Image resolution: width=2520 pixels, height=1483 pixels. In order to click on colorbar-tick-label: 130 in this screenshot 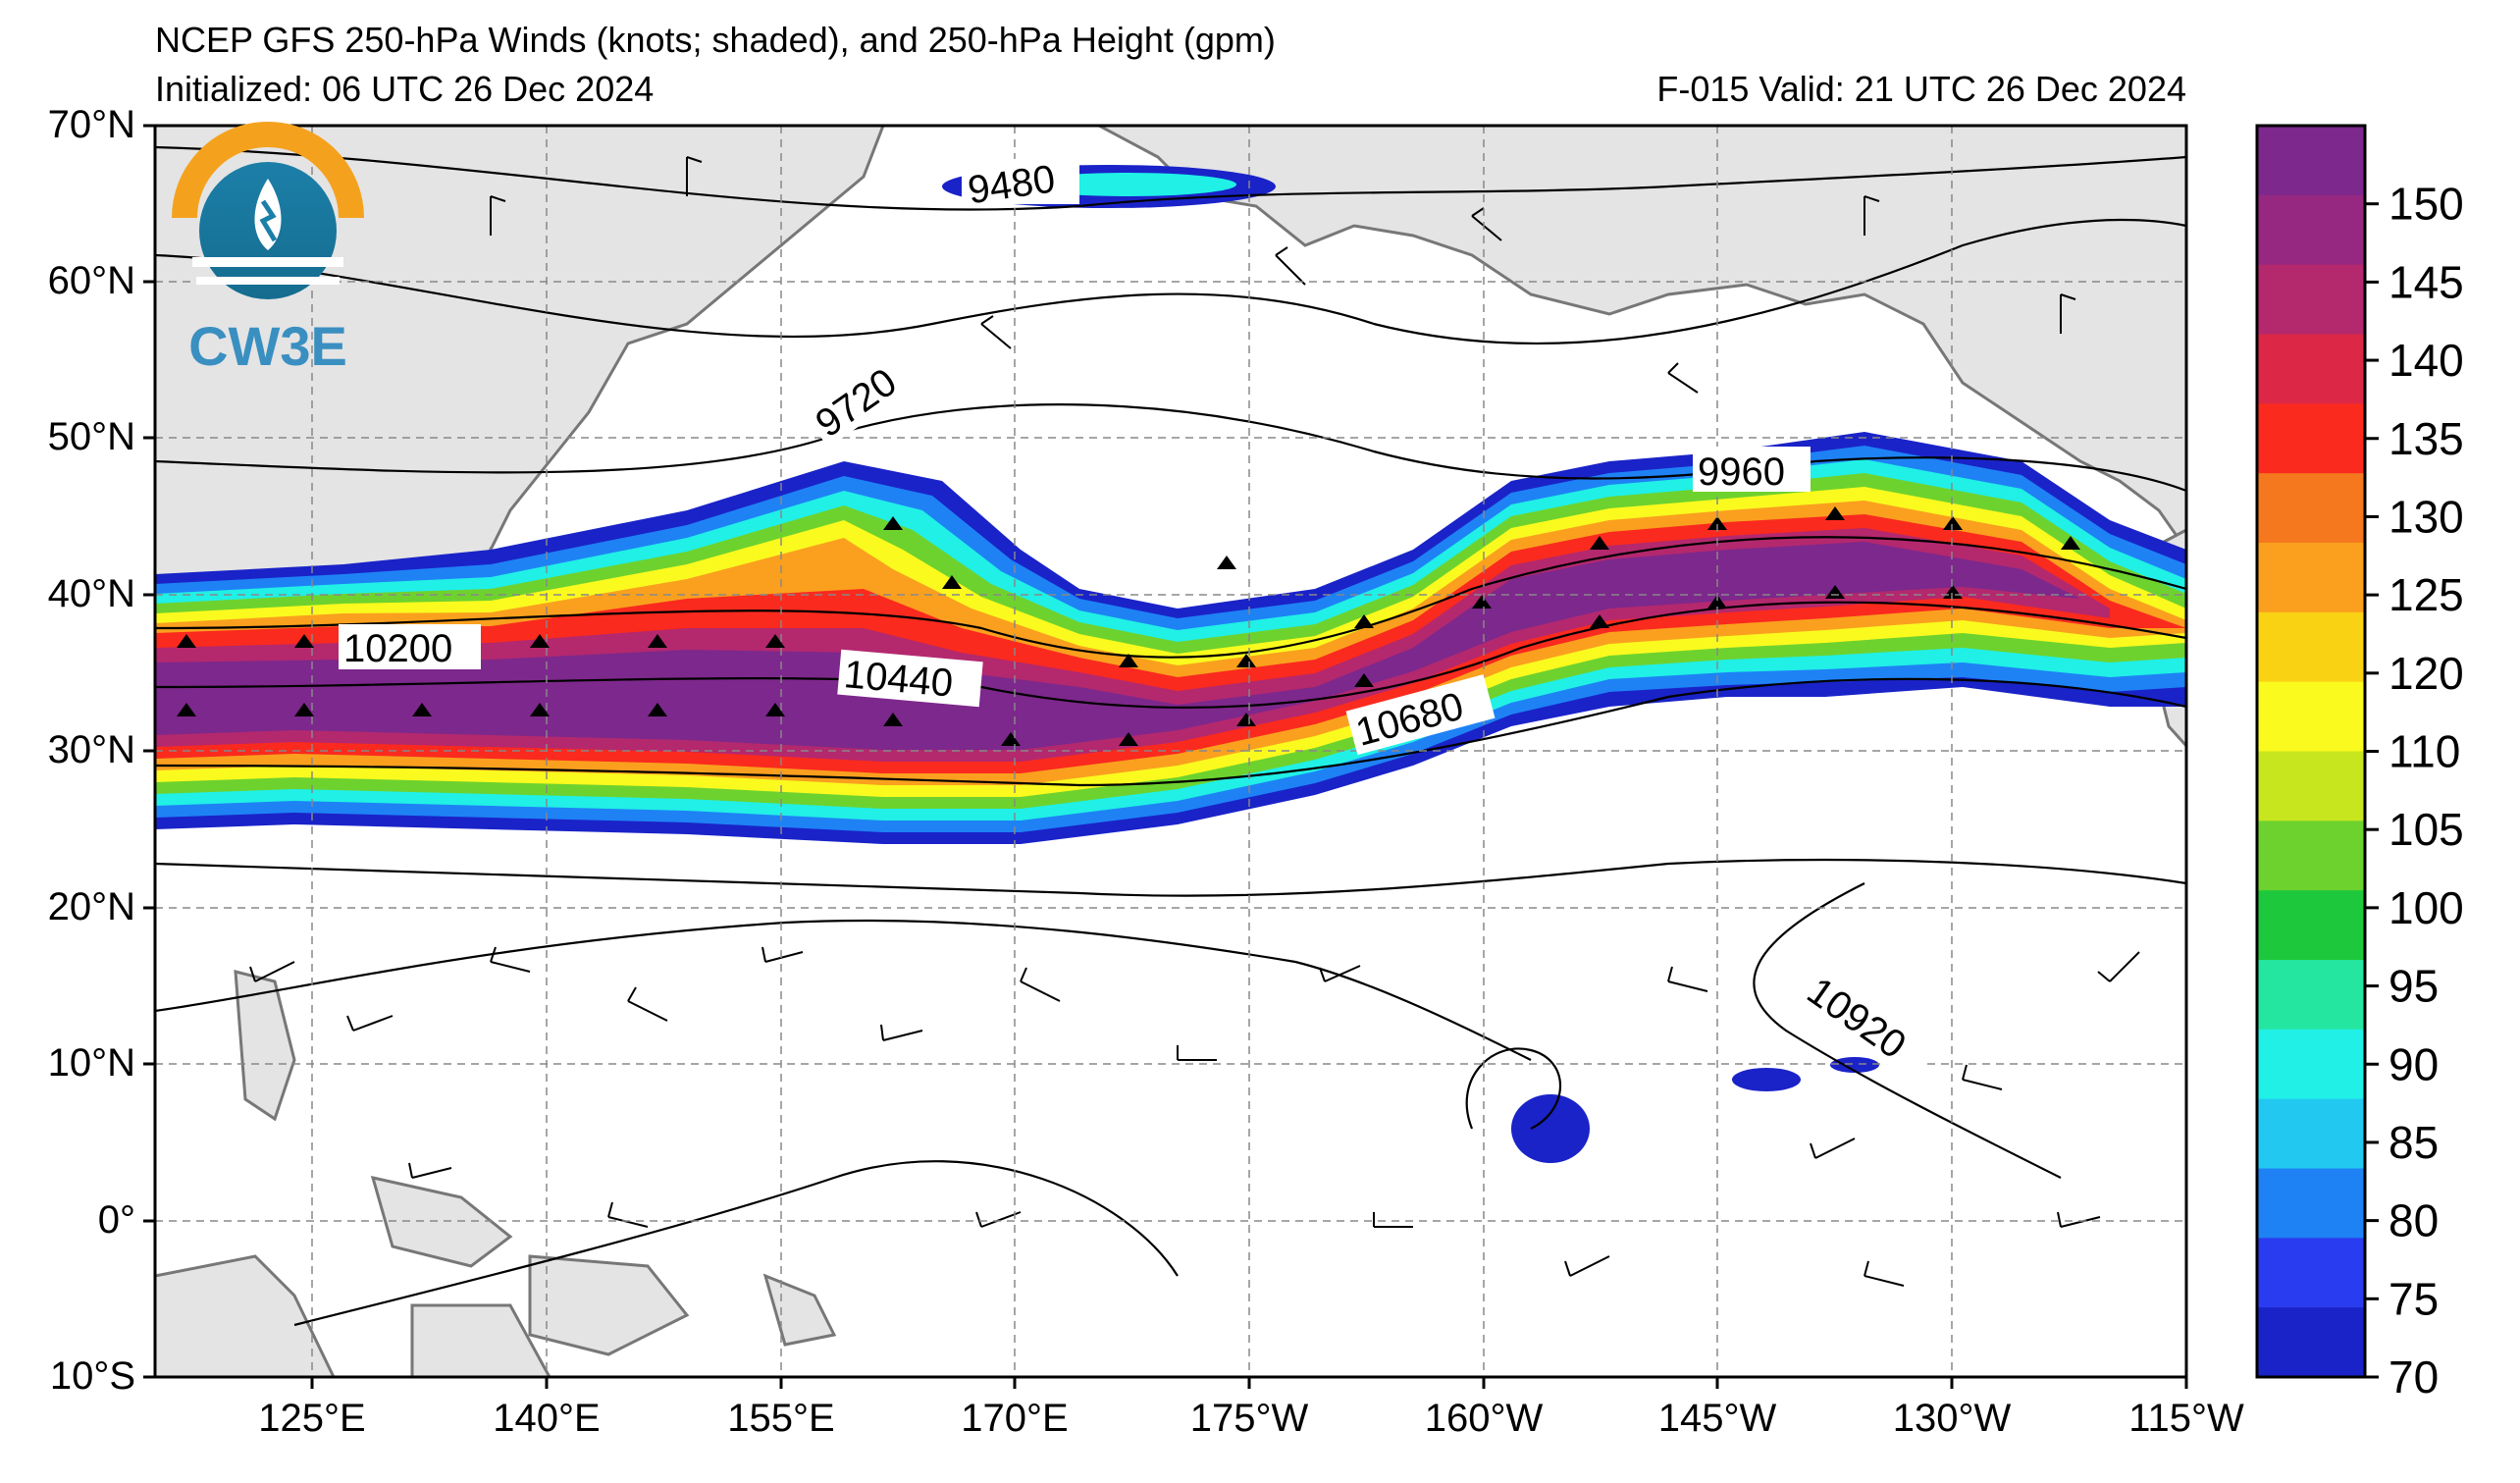, I will do `click(2426, 516)`.